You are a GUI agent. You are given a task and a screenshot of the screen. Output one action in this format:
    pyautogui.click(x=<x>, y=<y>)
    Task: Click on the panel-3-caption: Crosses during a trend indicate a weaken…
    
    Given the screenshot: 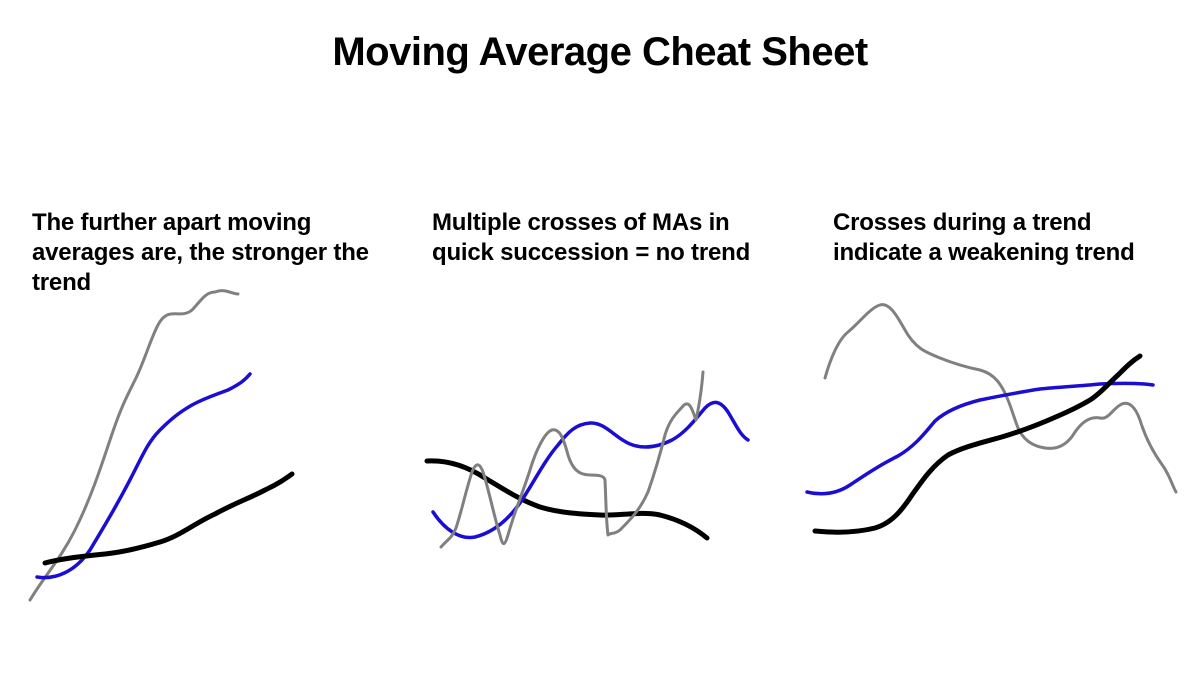 What is the action you would take?
    pyautogui.click(x=1008, y=238)
    